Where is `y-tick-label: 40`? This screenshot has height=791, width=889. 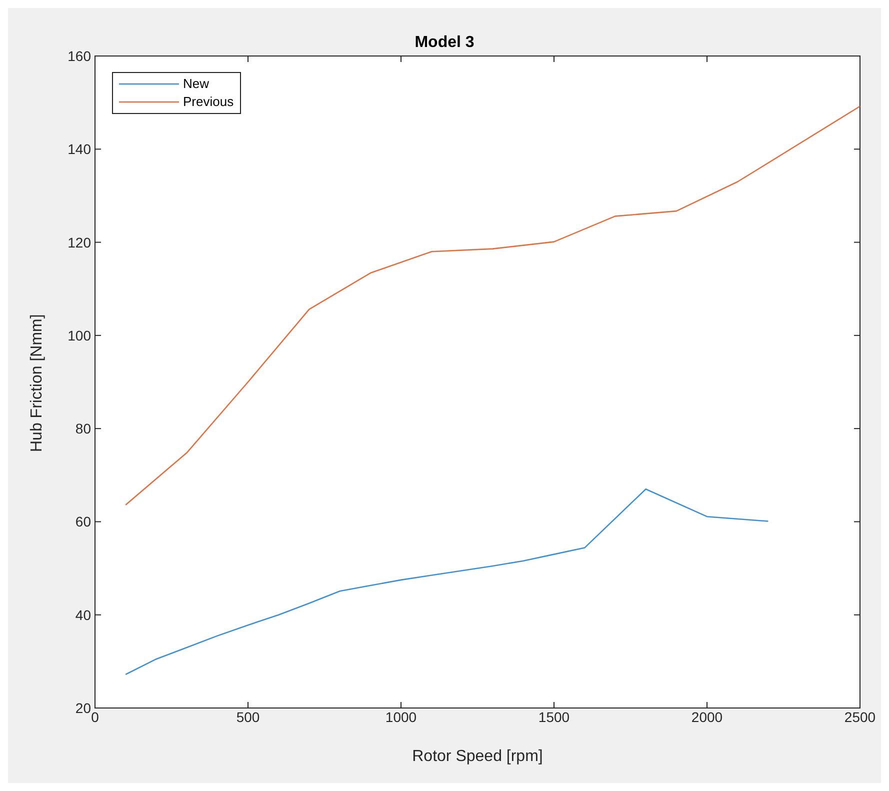
y-tick-label: 40 is located at coordinates (83, 614).